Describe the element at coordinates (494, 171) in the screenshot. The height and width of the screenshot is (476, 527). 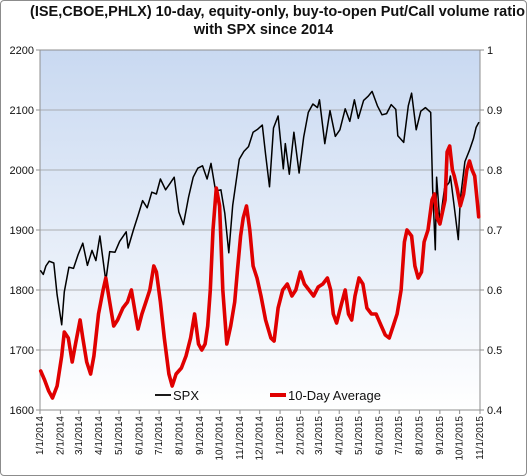
I see `y-right-tick-label: 0.8` at that location.